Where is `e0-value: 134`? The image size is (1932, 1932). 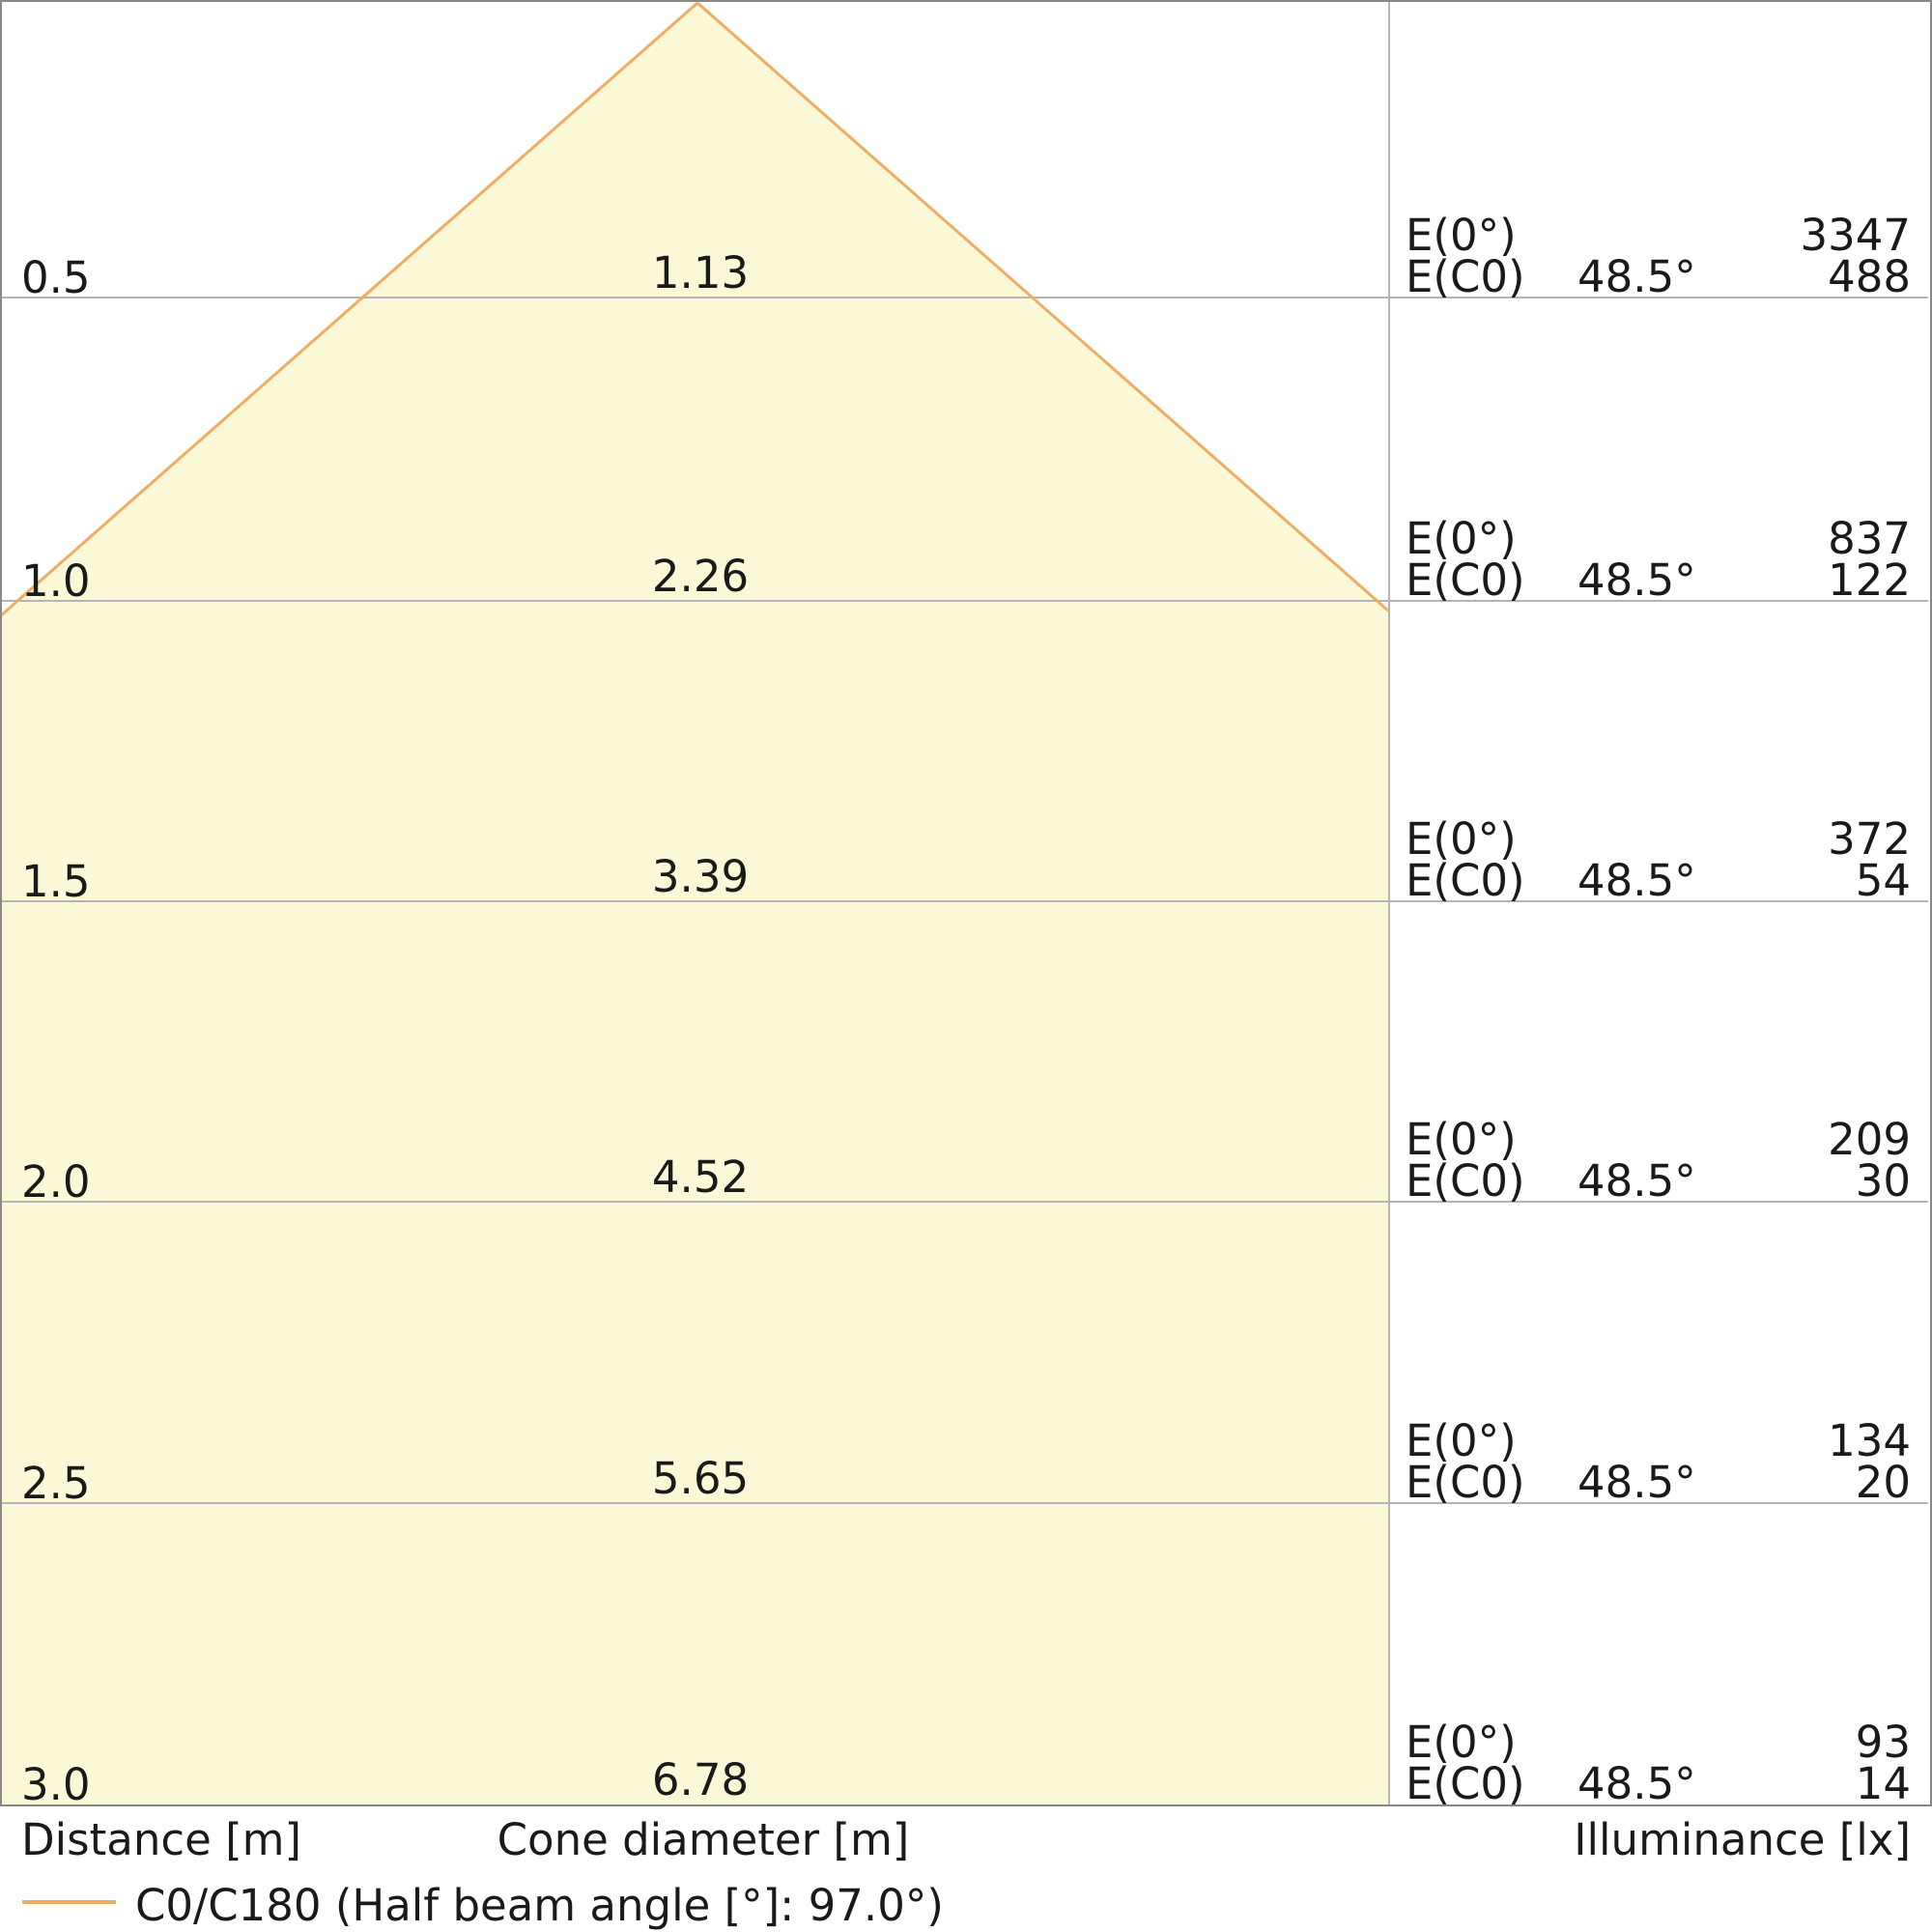
e0-value: 134 is located at coordinates (1869, 1440).